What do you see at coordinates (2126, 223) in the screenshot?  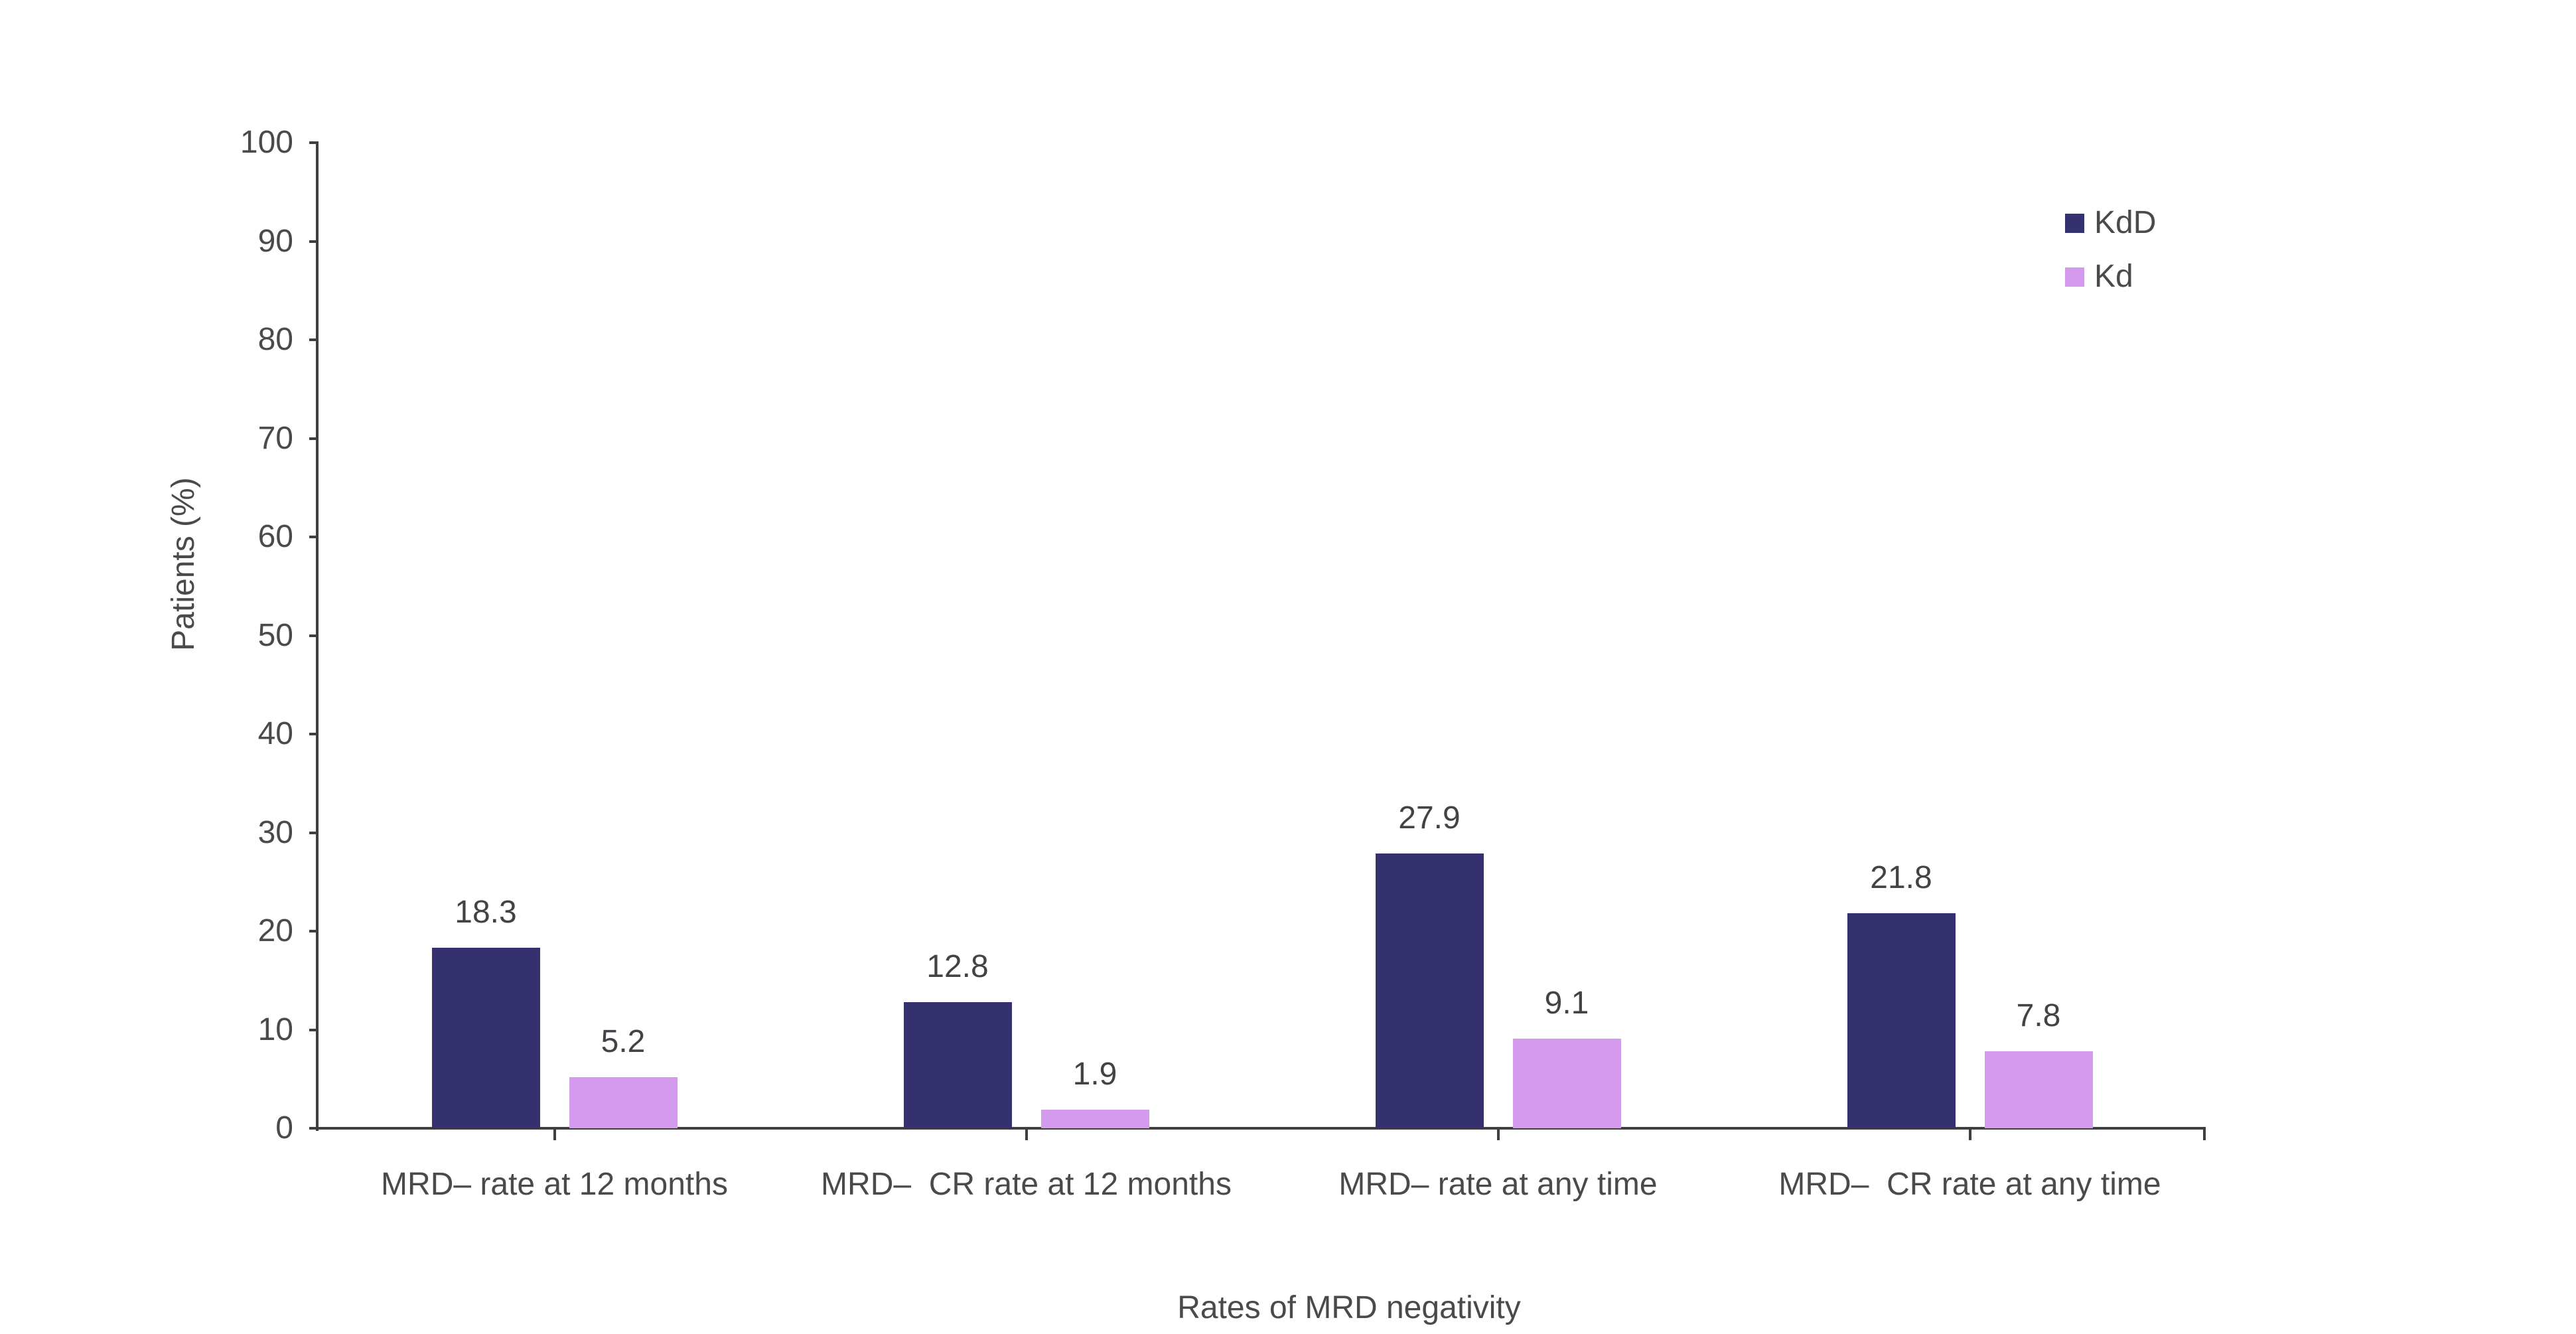 I see `legend-label-kdd: KdD` at bounding box center [2126, 223].